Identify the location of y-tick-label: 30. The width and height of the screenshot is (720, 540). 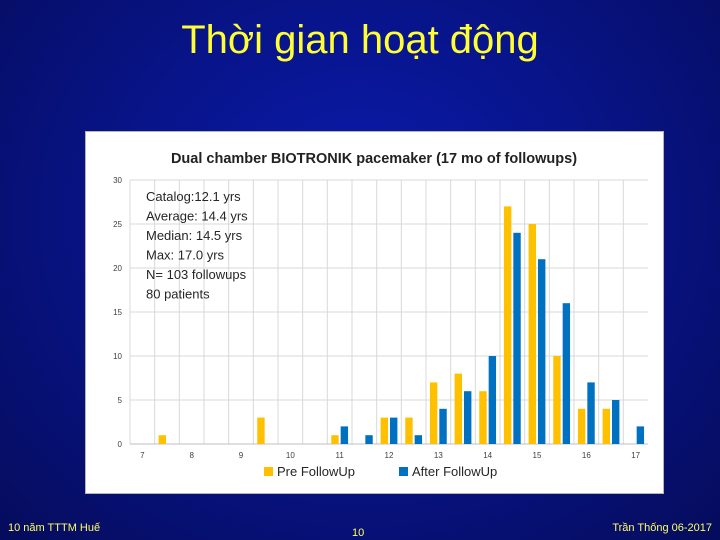
(117, 180).